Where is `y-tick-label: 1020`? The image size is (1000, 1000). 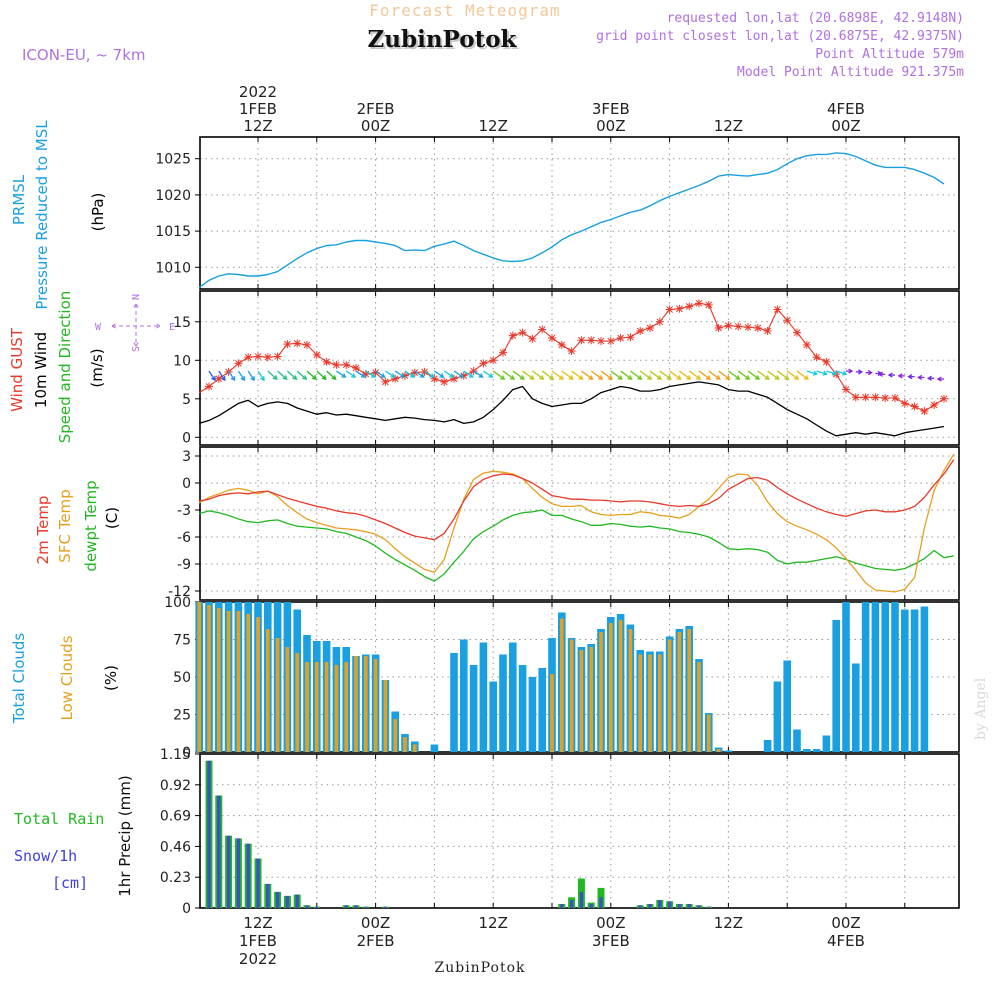 y-tick-label: 1020 is located at coordinates (173, 196).